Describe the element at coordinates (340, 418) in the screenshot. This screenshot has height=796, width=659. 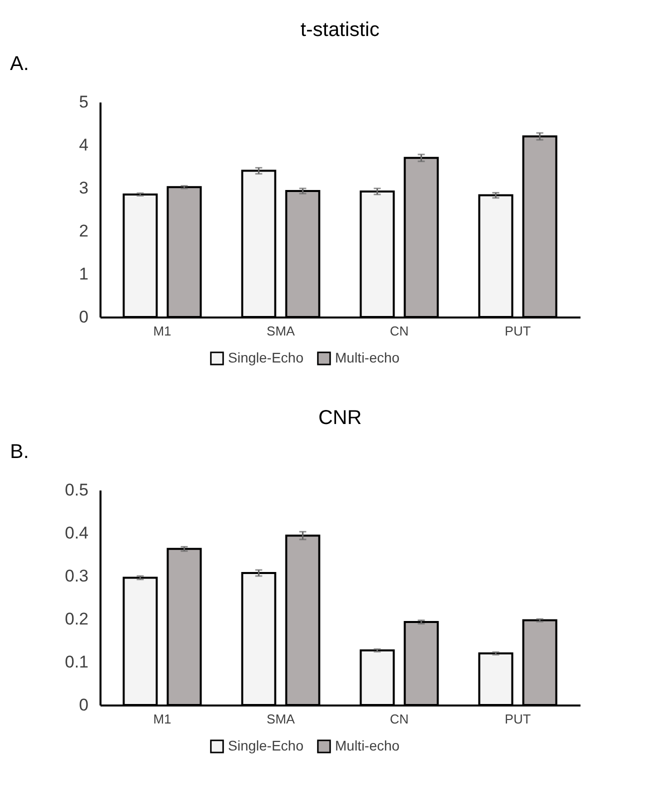
I see `chart-title: CNR` at that location.